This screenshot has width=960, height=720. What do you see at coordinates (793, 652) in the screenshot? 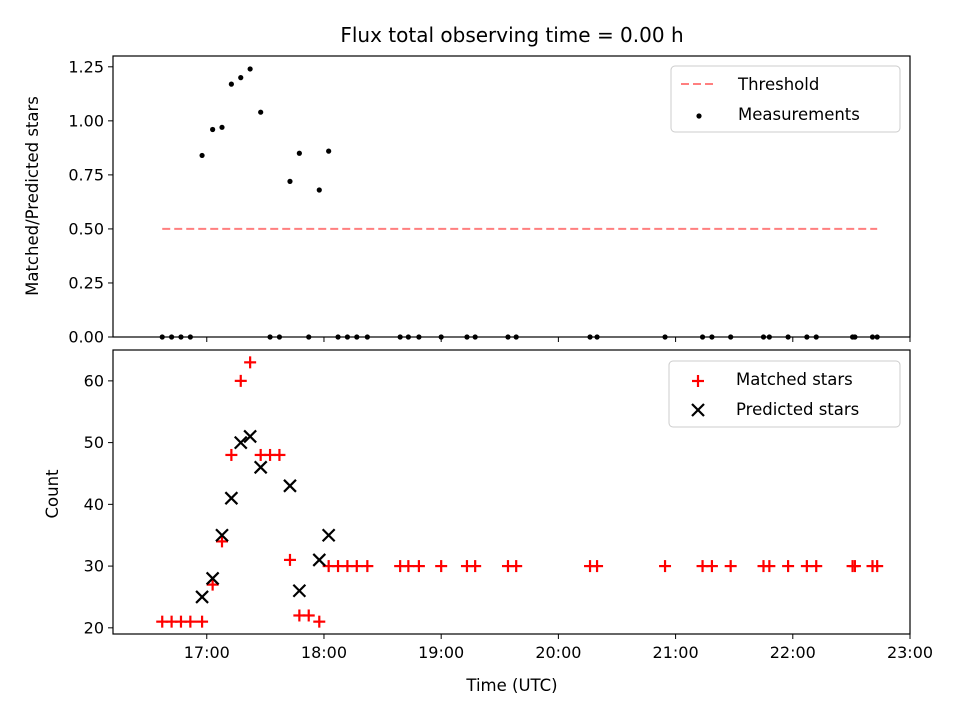
I see `x-tick-label: 22:00` at bounding box center [793, 652].